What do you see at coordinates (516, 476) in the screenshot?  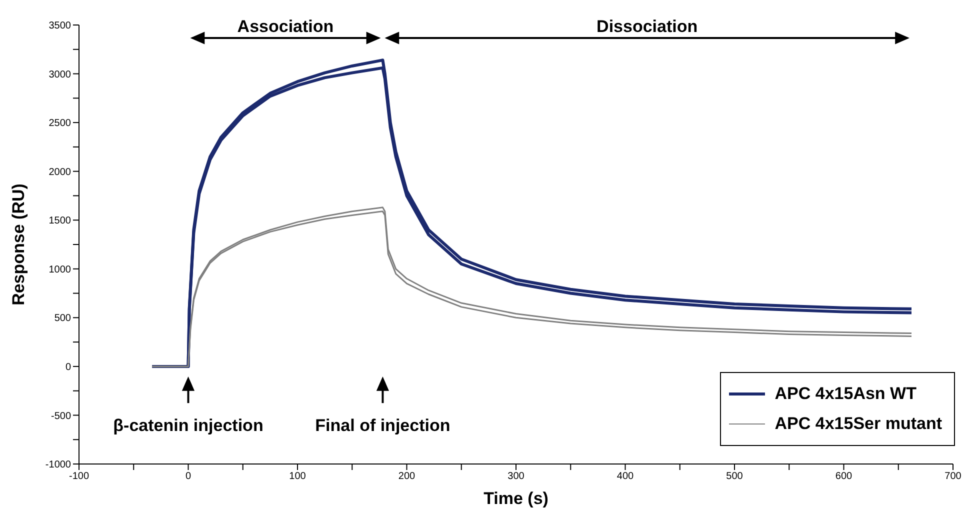 I see `x-tick-label: 300` at bounding box center [516, 476].